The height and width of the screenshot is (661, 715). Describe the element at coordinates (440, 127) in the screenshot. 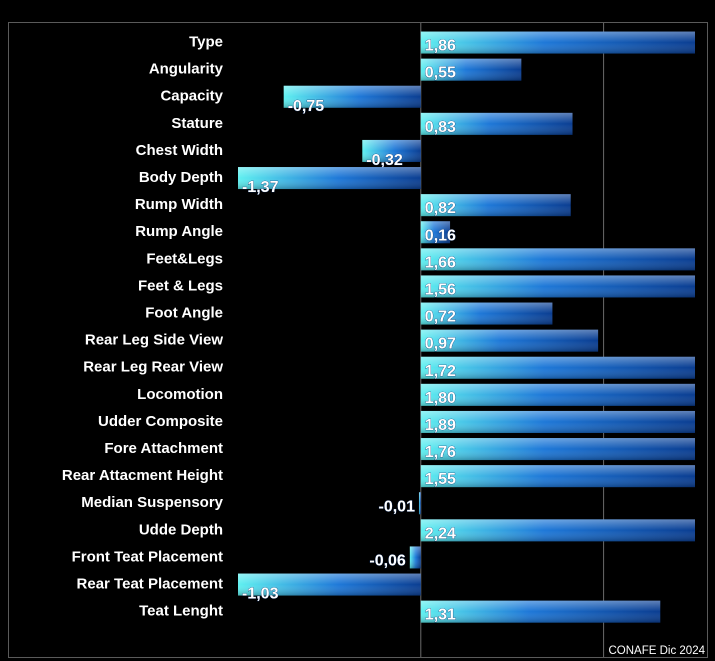

I see `value-label: 0,83` at that location.